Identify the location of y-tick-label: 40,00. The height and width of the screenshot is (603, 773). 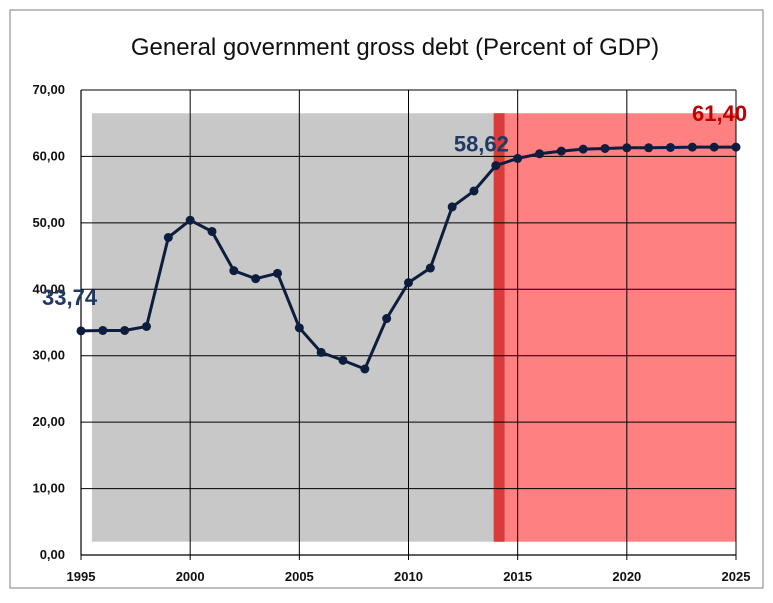
(48, 288).